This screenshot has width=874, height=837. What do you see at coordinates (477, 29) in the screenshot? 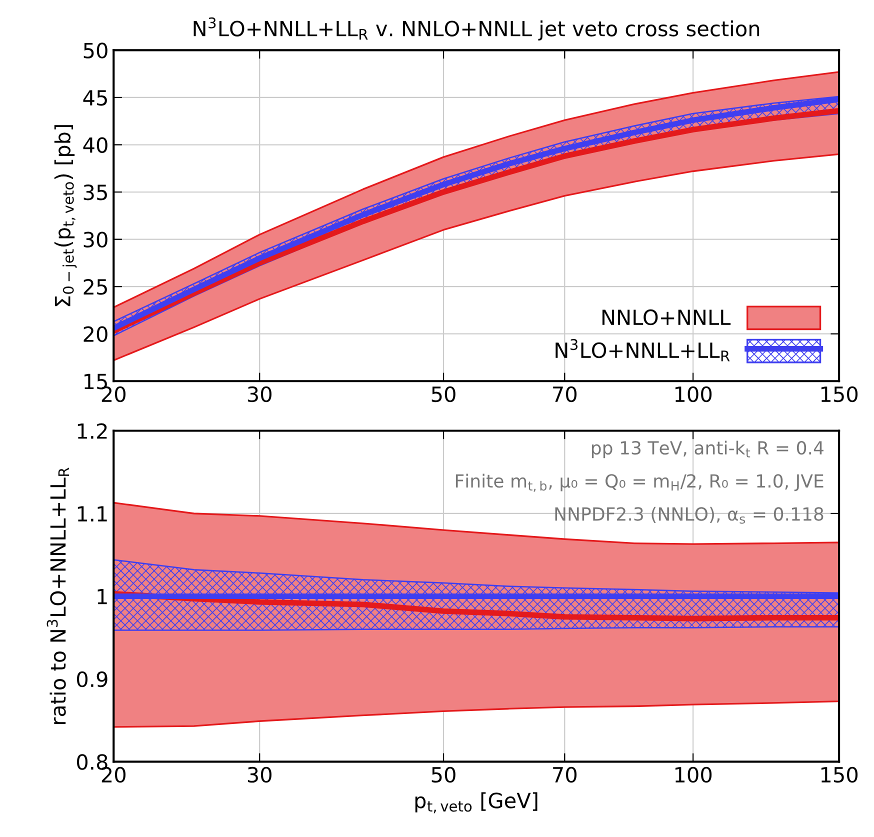
I see `chart-title: N$^{3}$LO+NNLL+LL$_{R}$ v. NNLO+NNLL jet veto cross section` at bounding box center [477, 29].